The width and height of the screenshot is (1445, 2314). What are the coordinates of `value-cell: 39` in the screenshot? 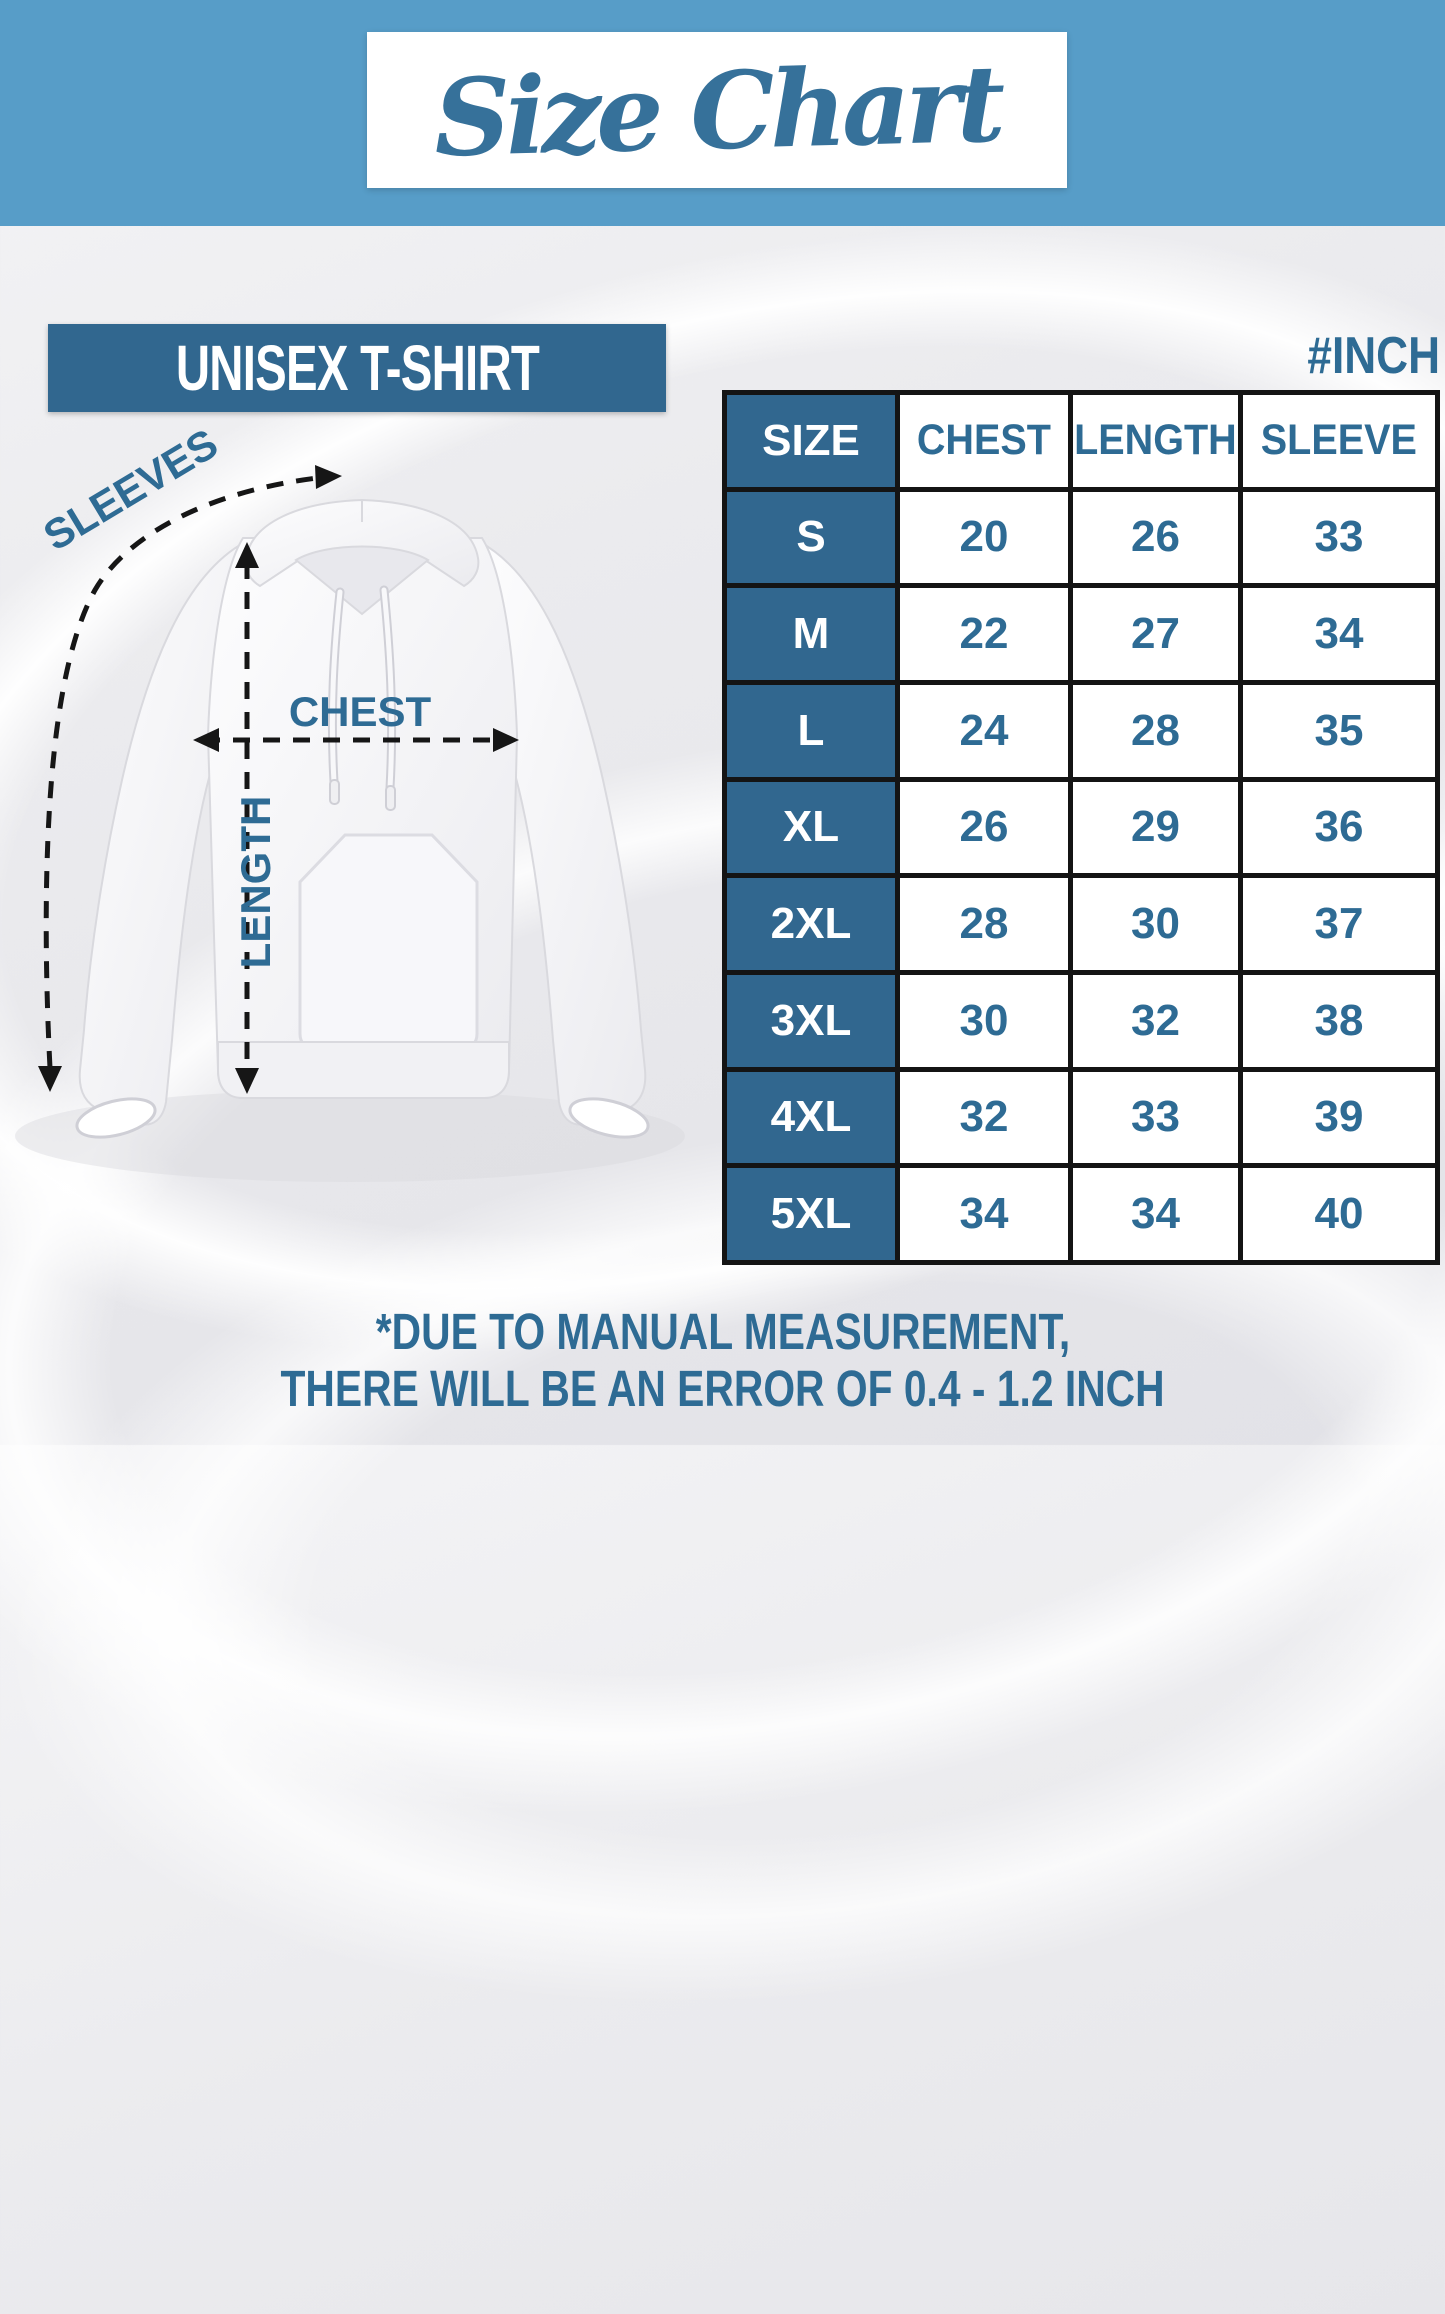 It's located at (1339, 1117).